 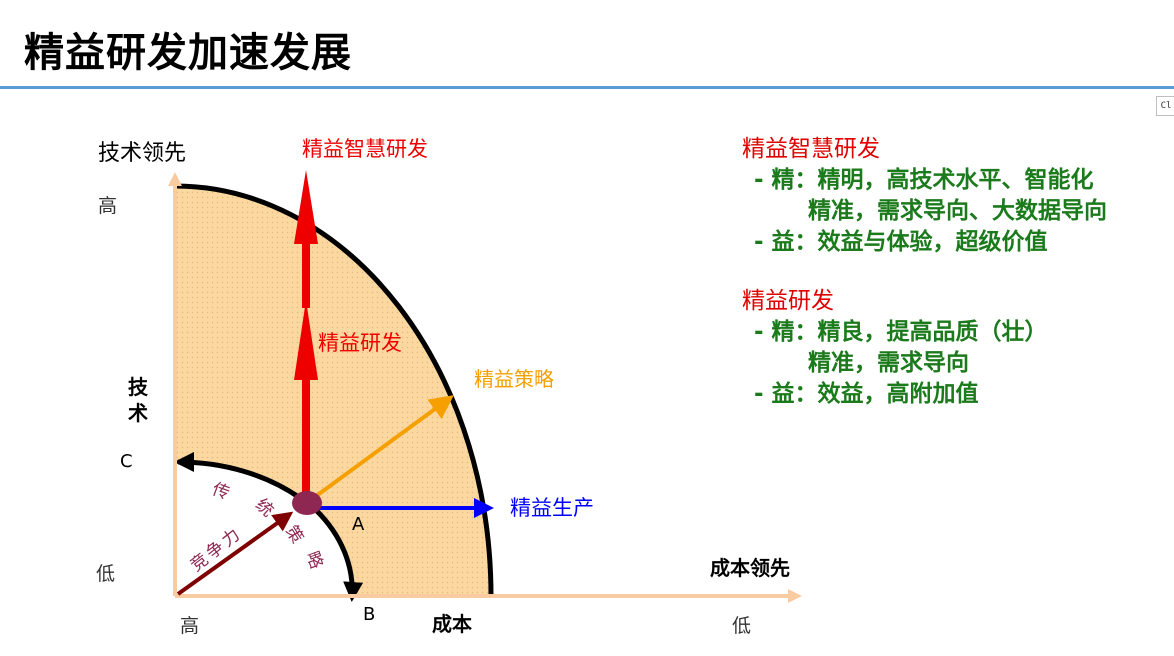 I want to click on traditional-curve-to-c, so click(x=238, y=476).